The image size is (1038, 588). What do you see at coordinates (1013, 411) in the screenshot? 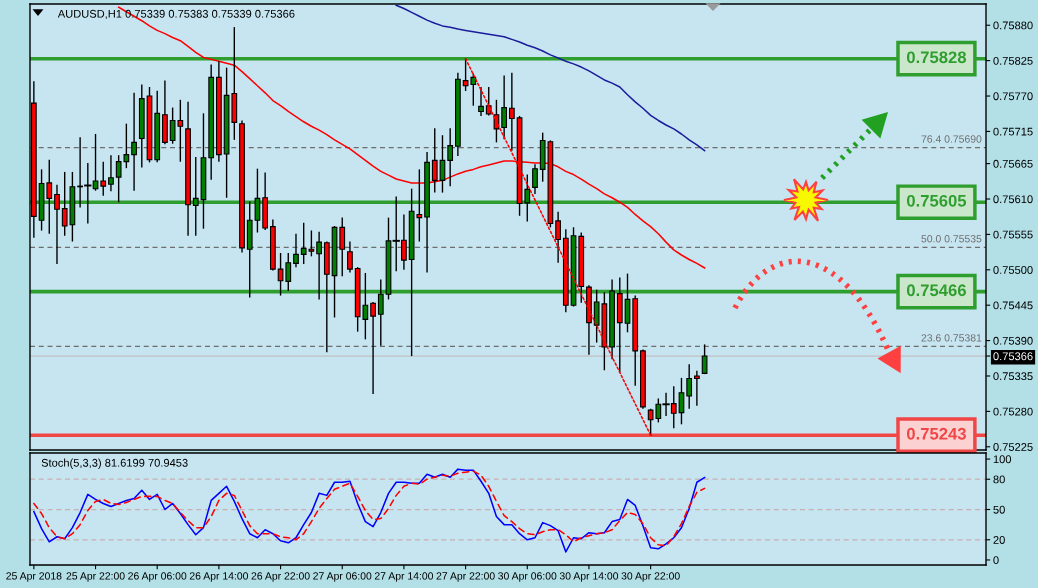
I see `y-tick-label: 0.75280` at bounding box center [1013, 411].